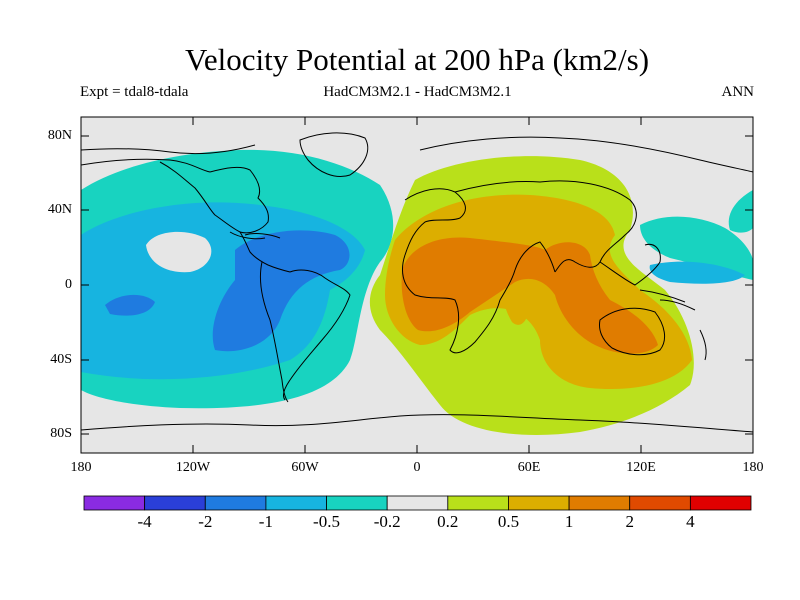 This screenshot has width=800, height=600. What do you see at coordinates (448, 521) in the screenshot?
I see `colorbar-label: 0.2` at bounding box center [448, 521].